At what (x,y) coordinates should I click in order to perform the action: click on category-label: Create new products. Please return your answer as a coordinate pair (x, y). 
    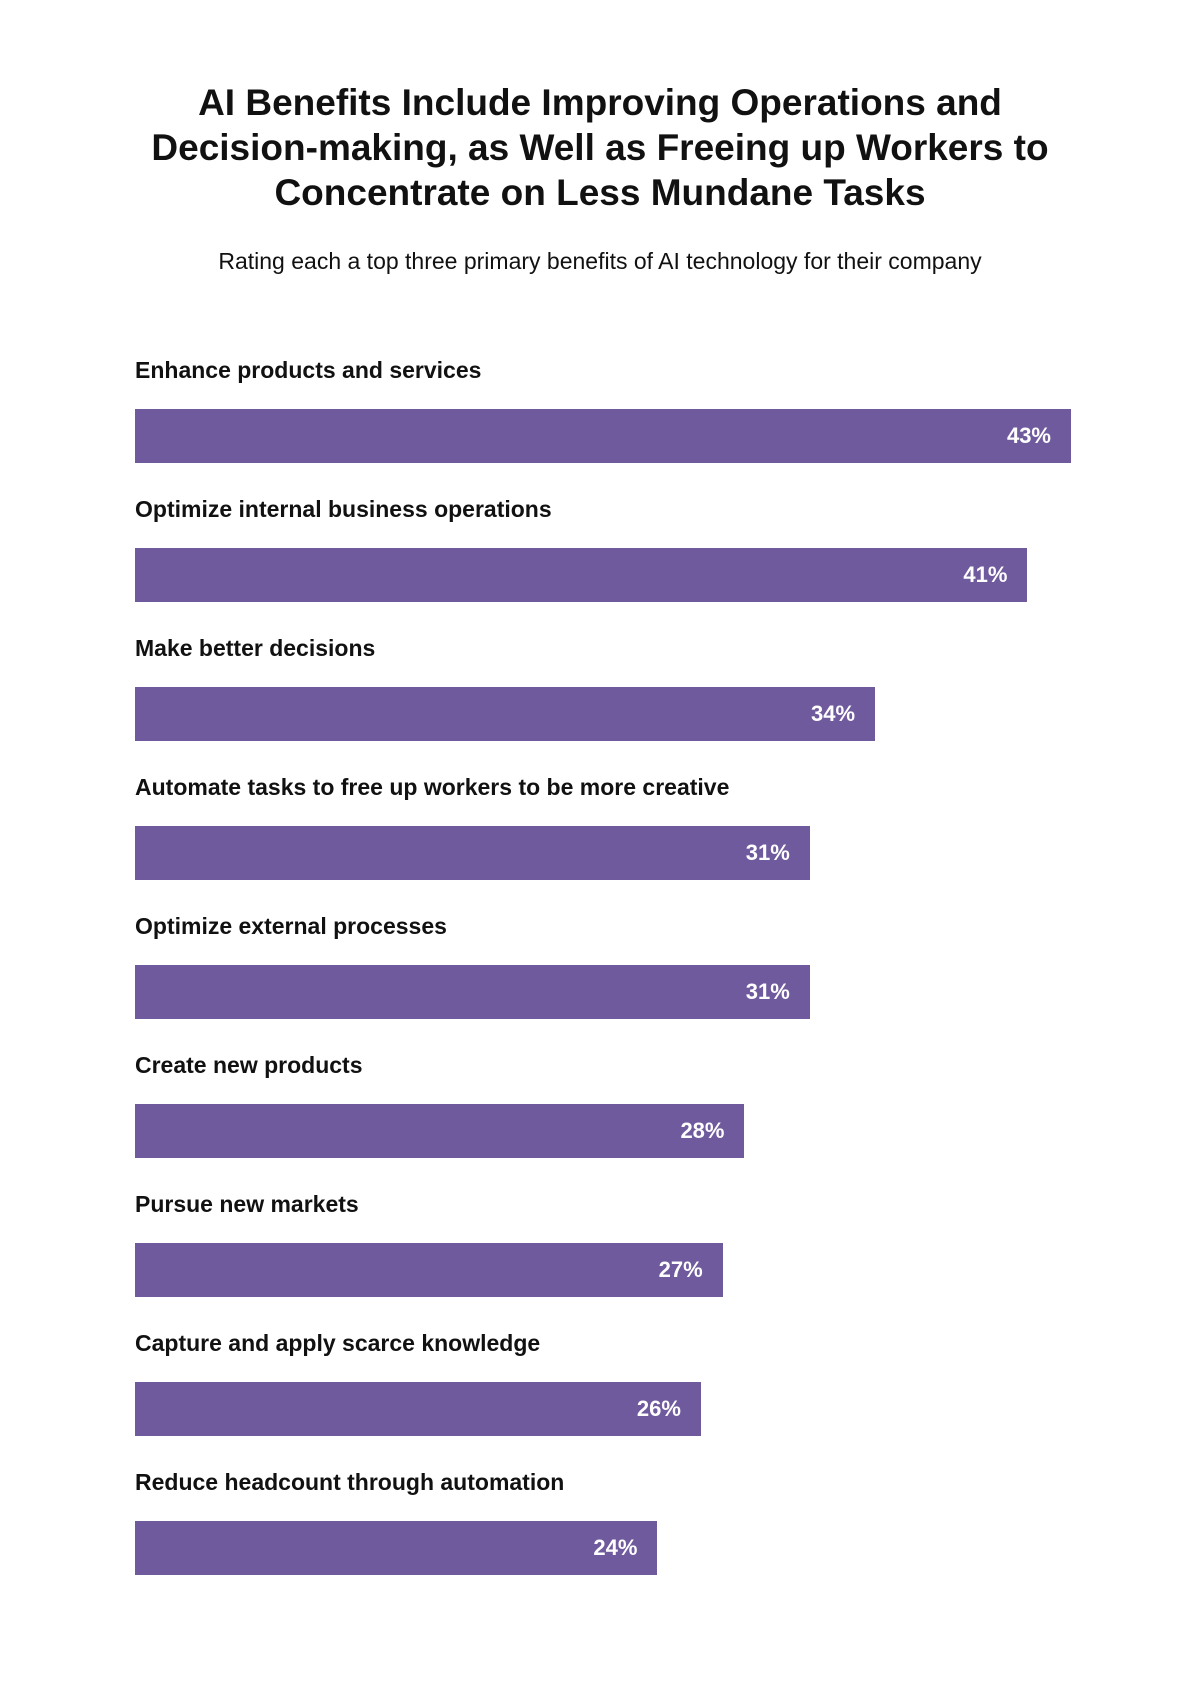
    Looking at the image, I should click on (249, 1065).